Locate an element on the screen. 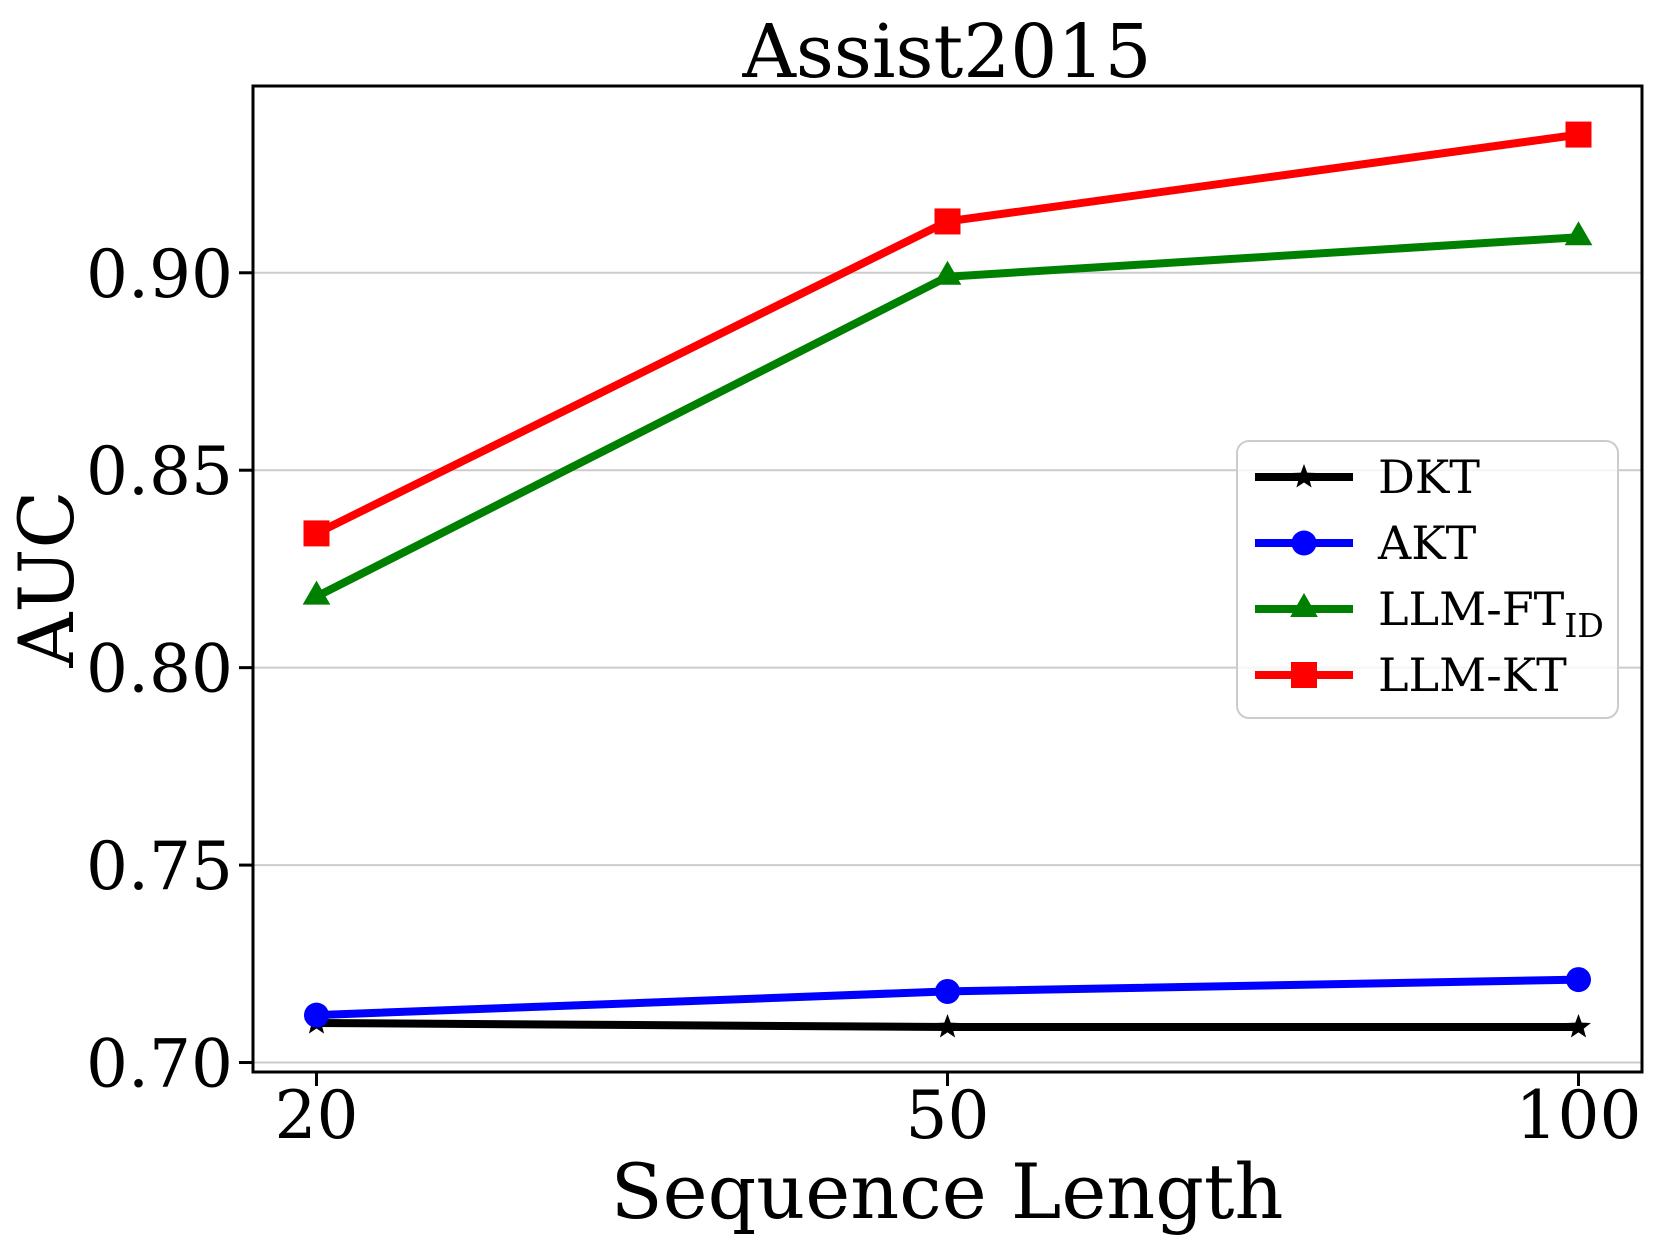 This screenshot has height=1249, width=1661. y-tick-label: 0.80 is located at coordinates (159, 669).